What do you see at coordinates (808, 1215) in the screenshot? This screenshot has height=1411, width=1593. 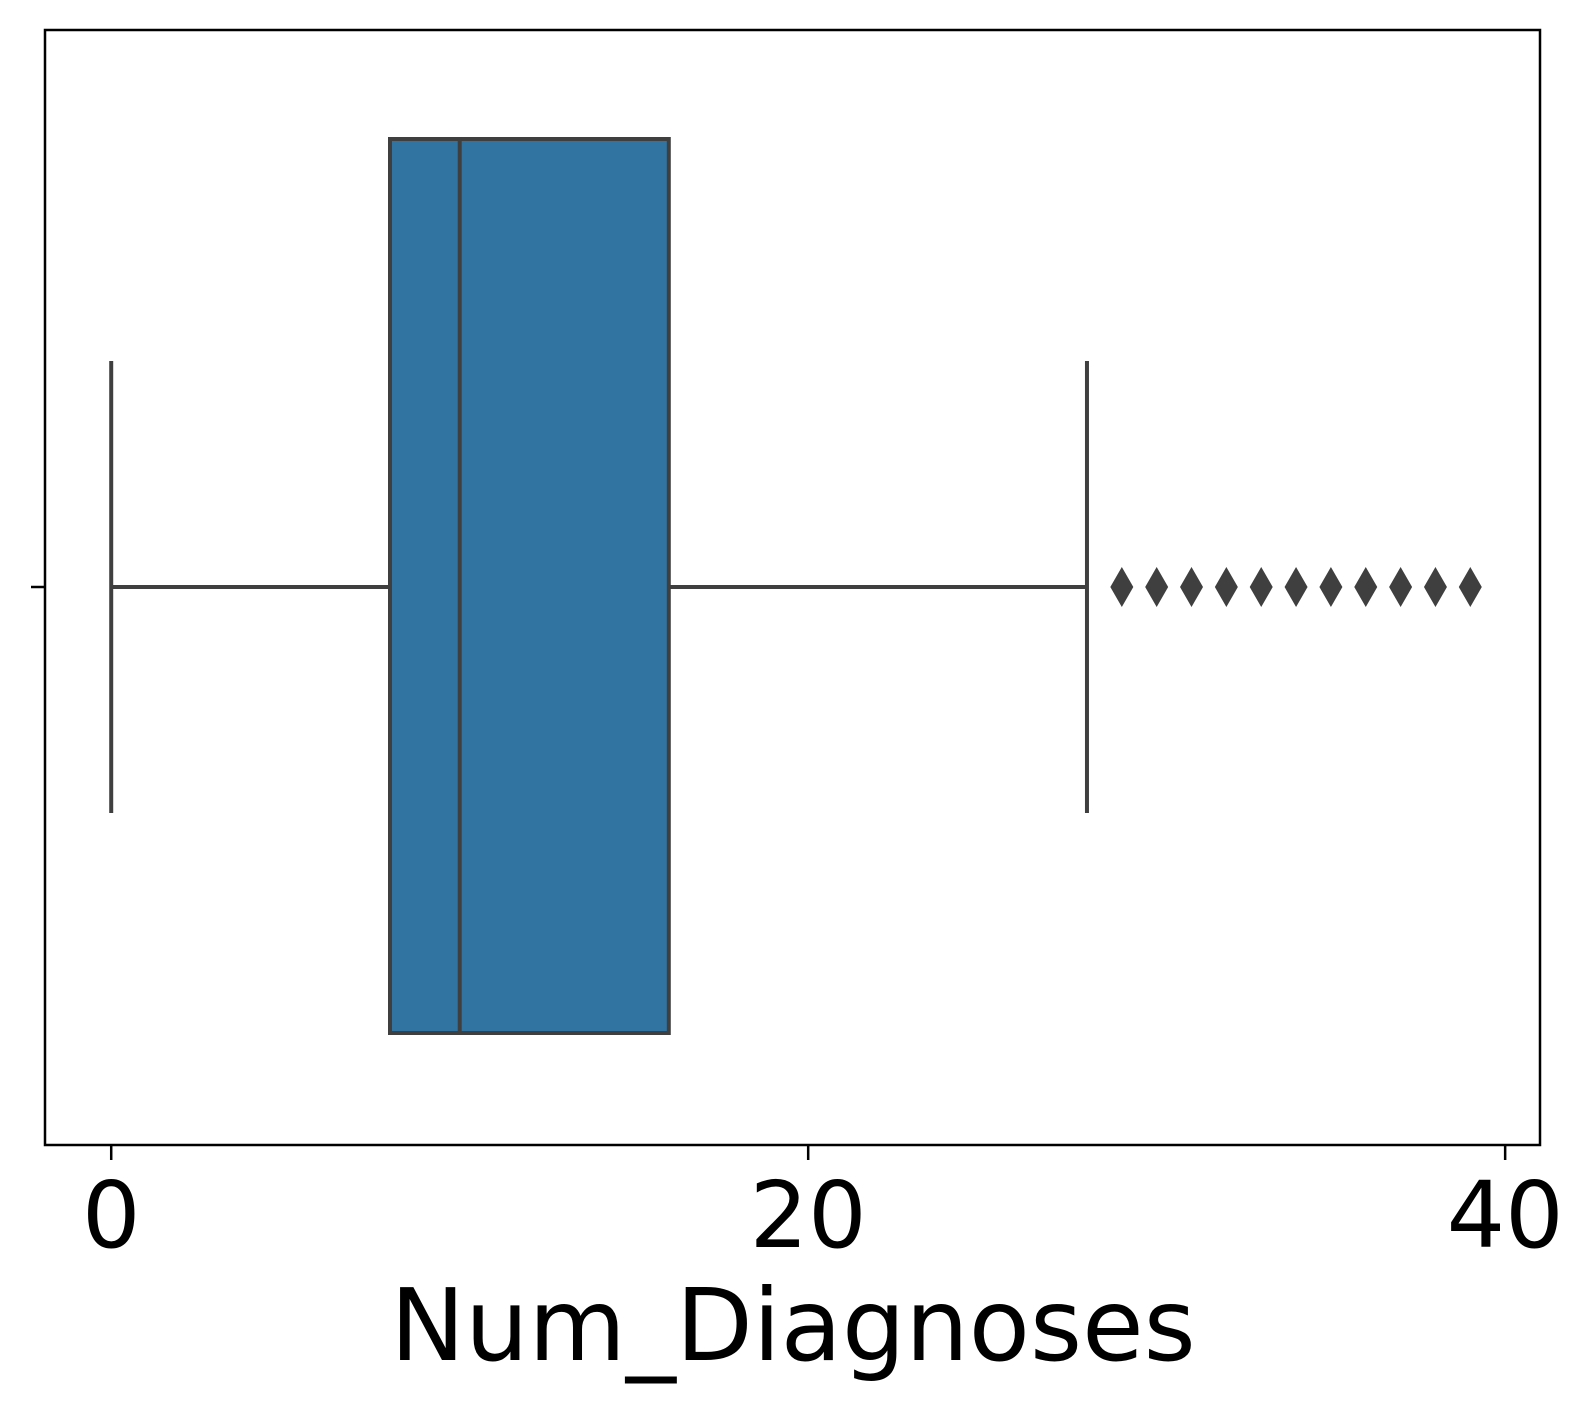 I see `x-tick-label: 20` at bounding box center [808, 1215].